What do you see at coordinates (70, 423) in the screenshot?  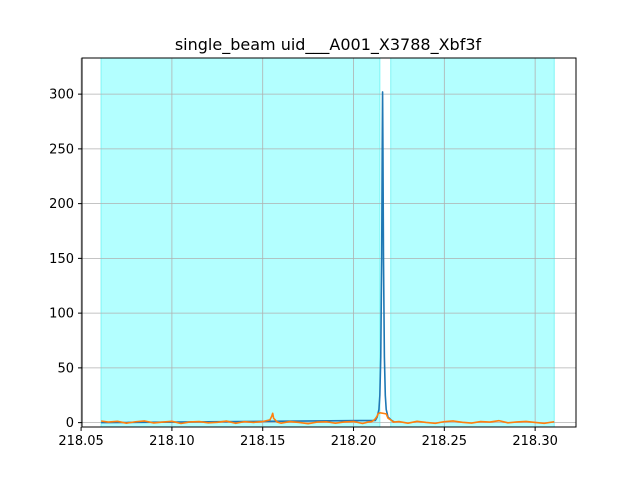 I see `y-tick-label: 0` at bounding box center [70, 423].